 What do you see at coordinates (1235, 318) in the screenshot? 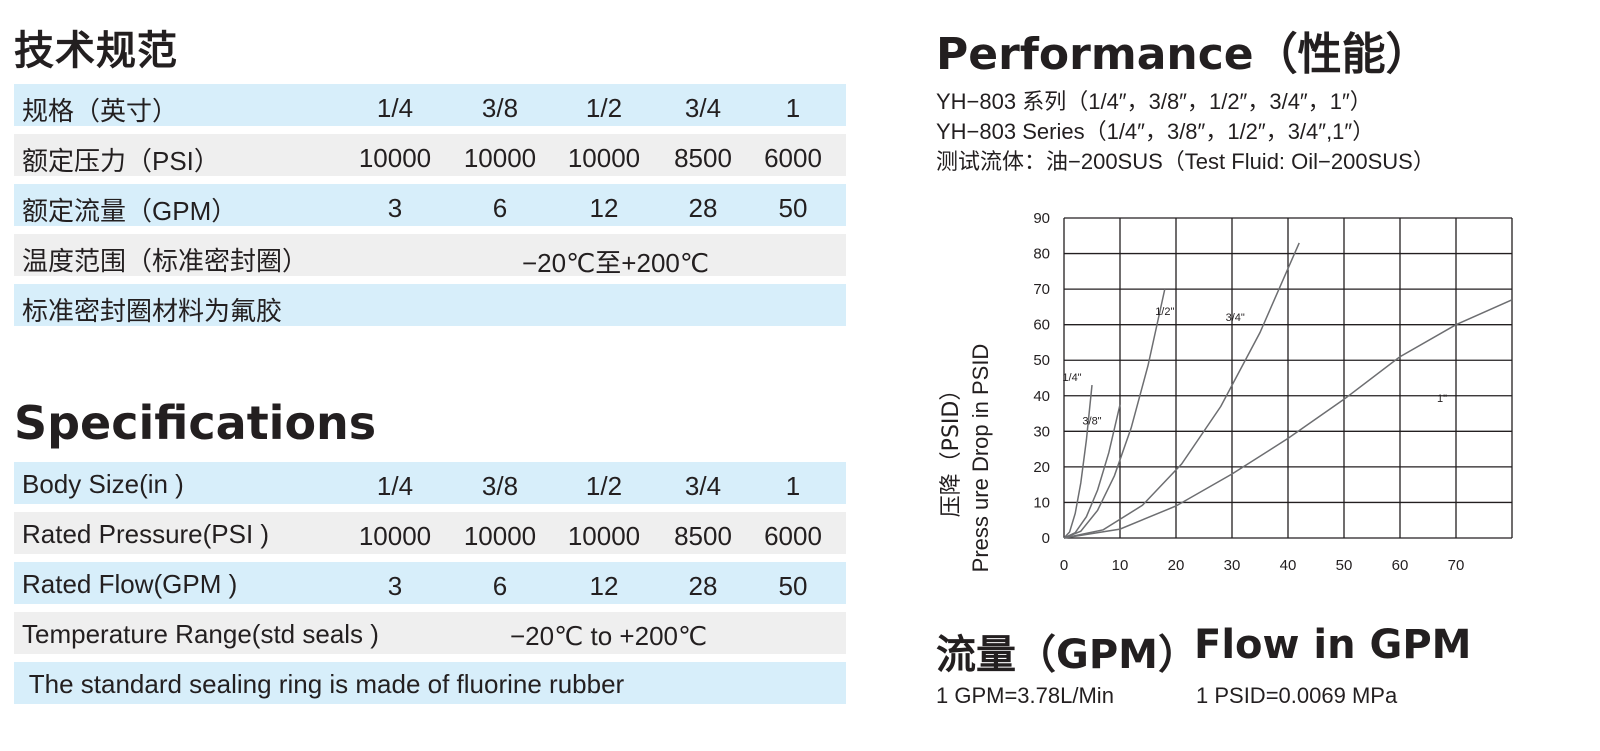
I see `series-label: 3/4"` at bounding box center [1235, 318].